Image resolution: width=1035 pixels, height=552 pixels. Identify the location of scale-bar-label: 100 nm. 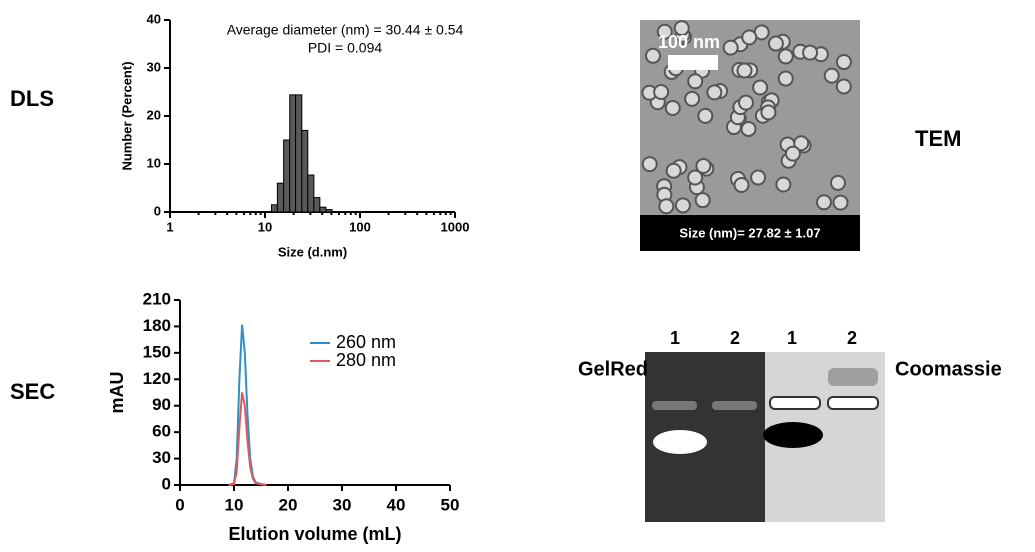
(689, 42).